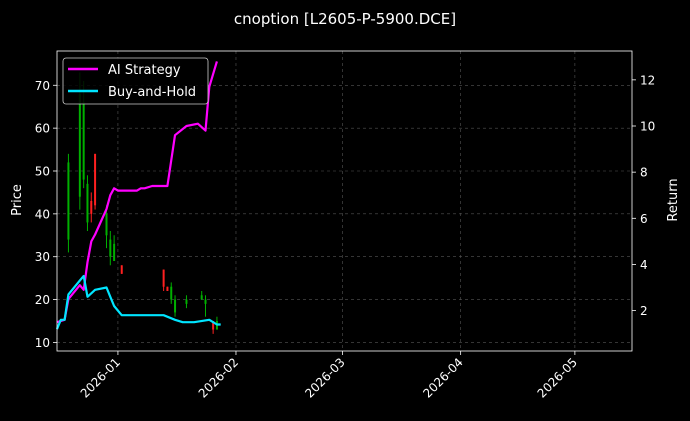  I want to click on y-right-tick-label: 8, so click(644, 173).